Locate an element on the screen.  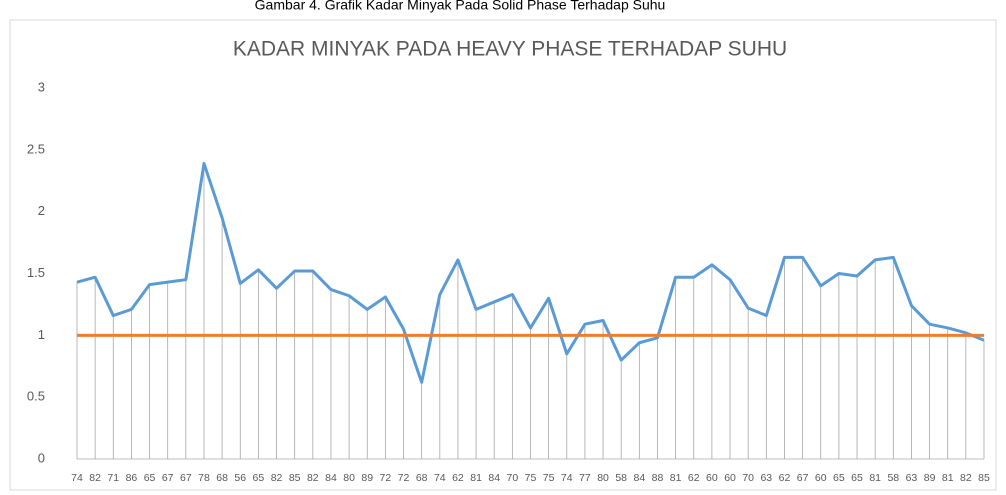
x-tick-label: 88 is located at coordinates (658, 478).